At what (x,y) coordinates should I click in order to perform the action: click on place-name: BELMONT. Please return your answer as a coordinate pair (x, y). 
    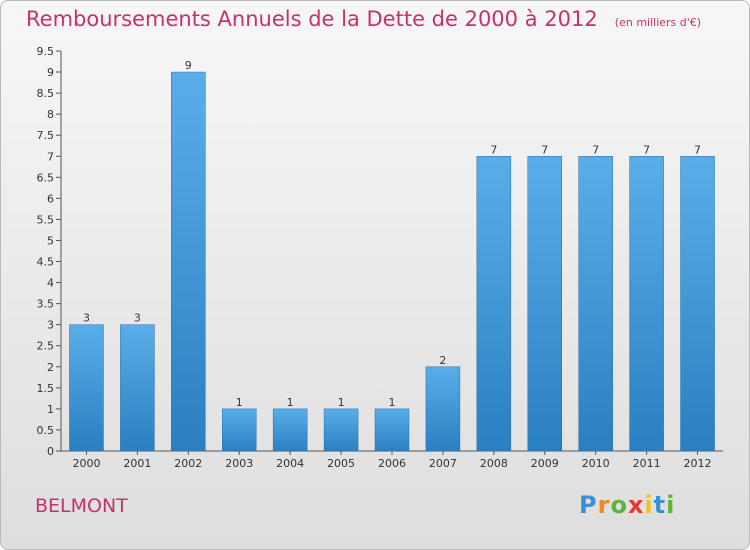
    Looking at the image, I should click on (81, 506).